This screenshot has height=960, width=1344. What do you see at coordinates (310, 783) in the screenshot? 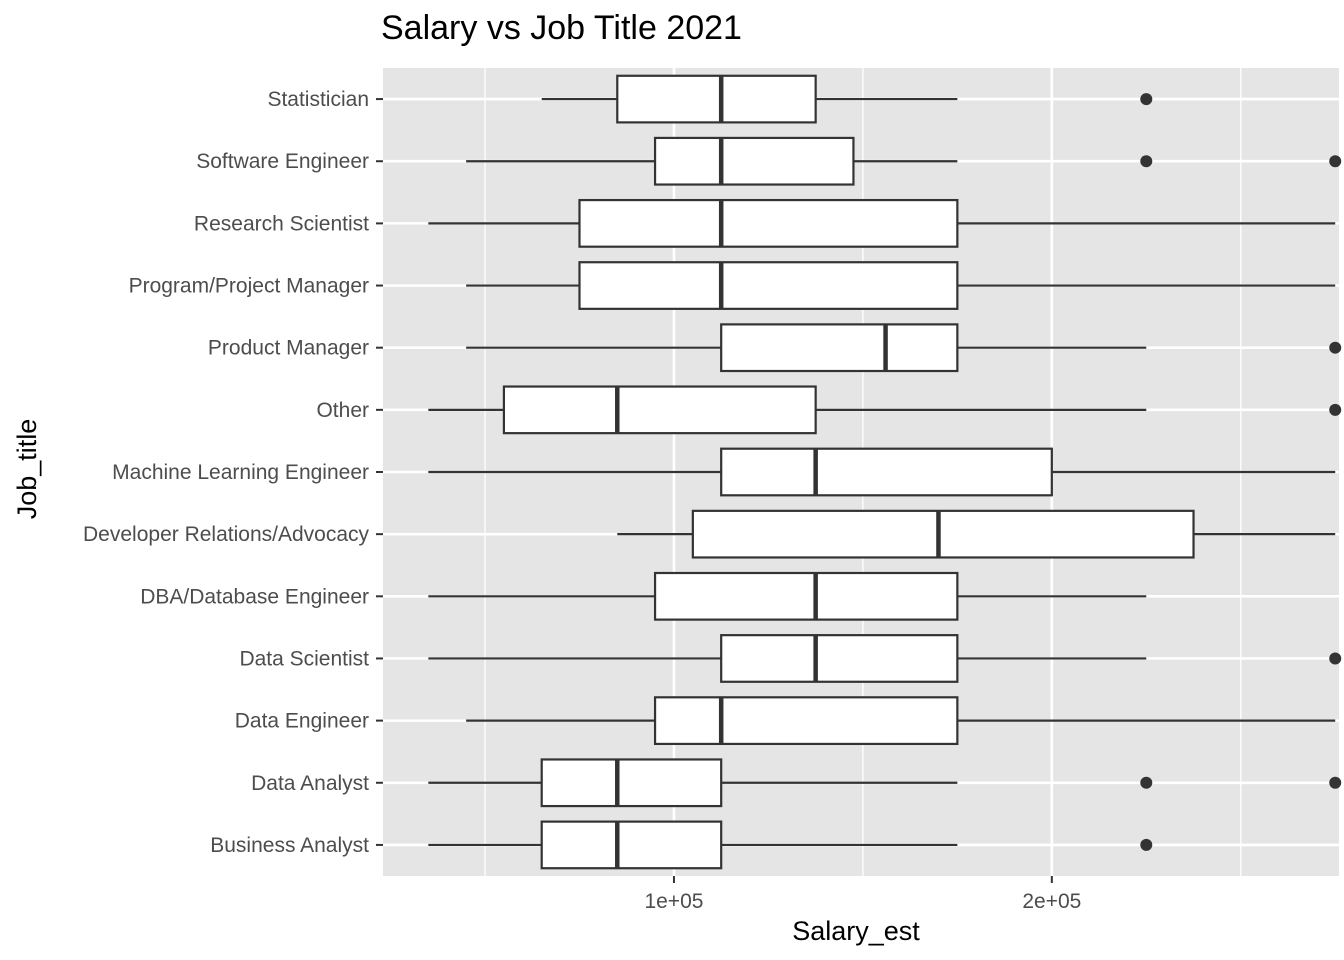
I see `y-tick-label: Data Analyst` at bounding box center [310, 783].